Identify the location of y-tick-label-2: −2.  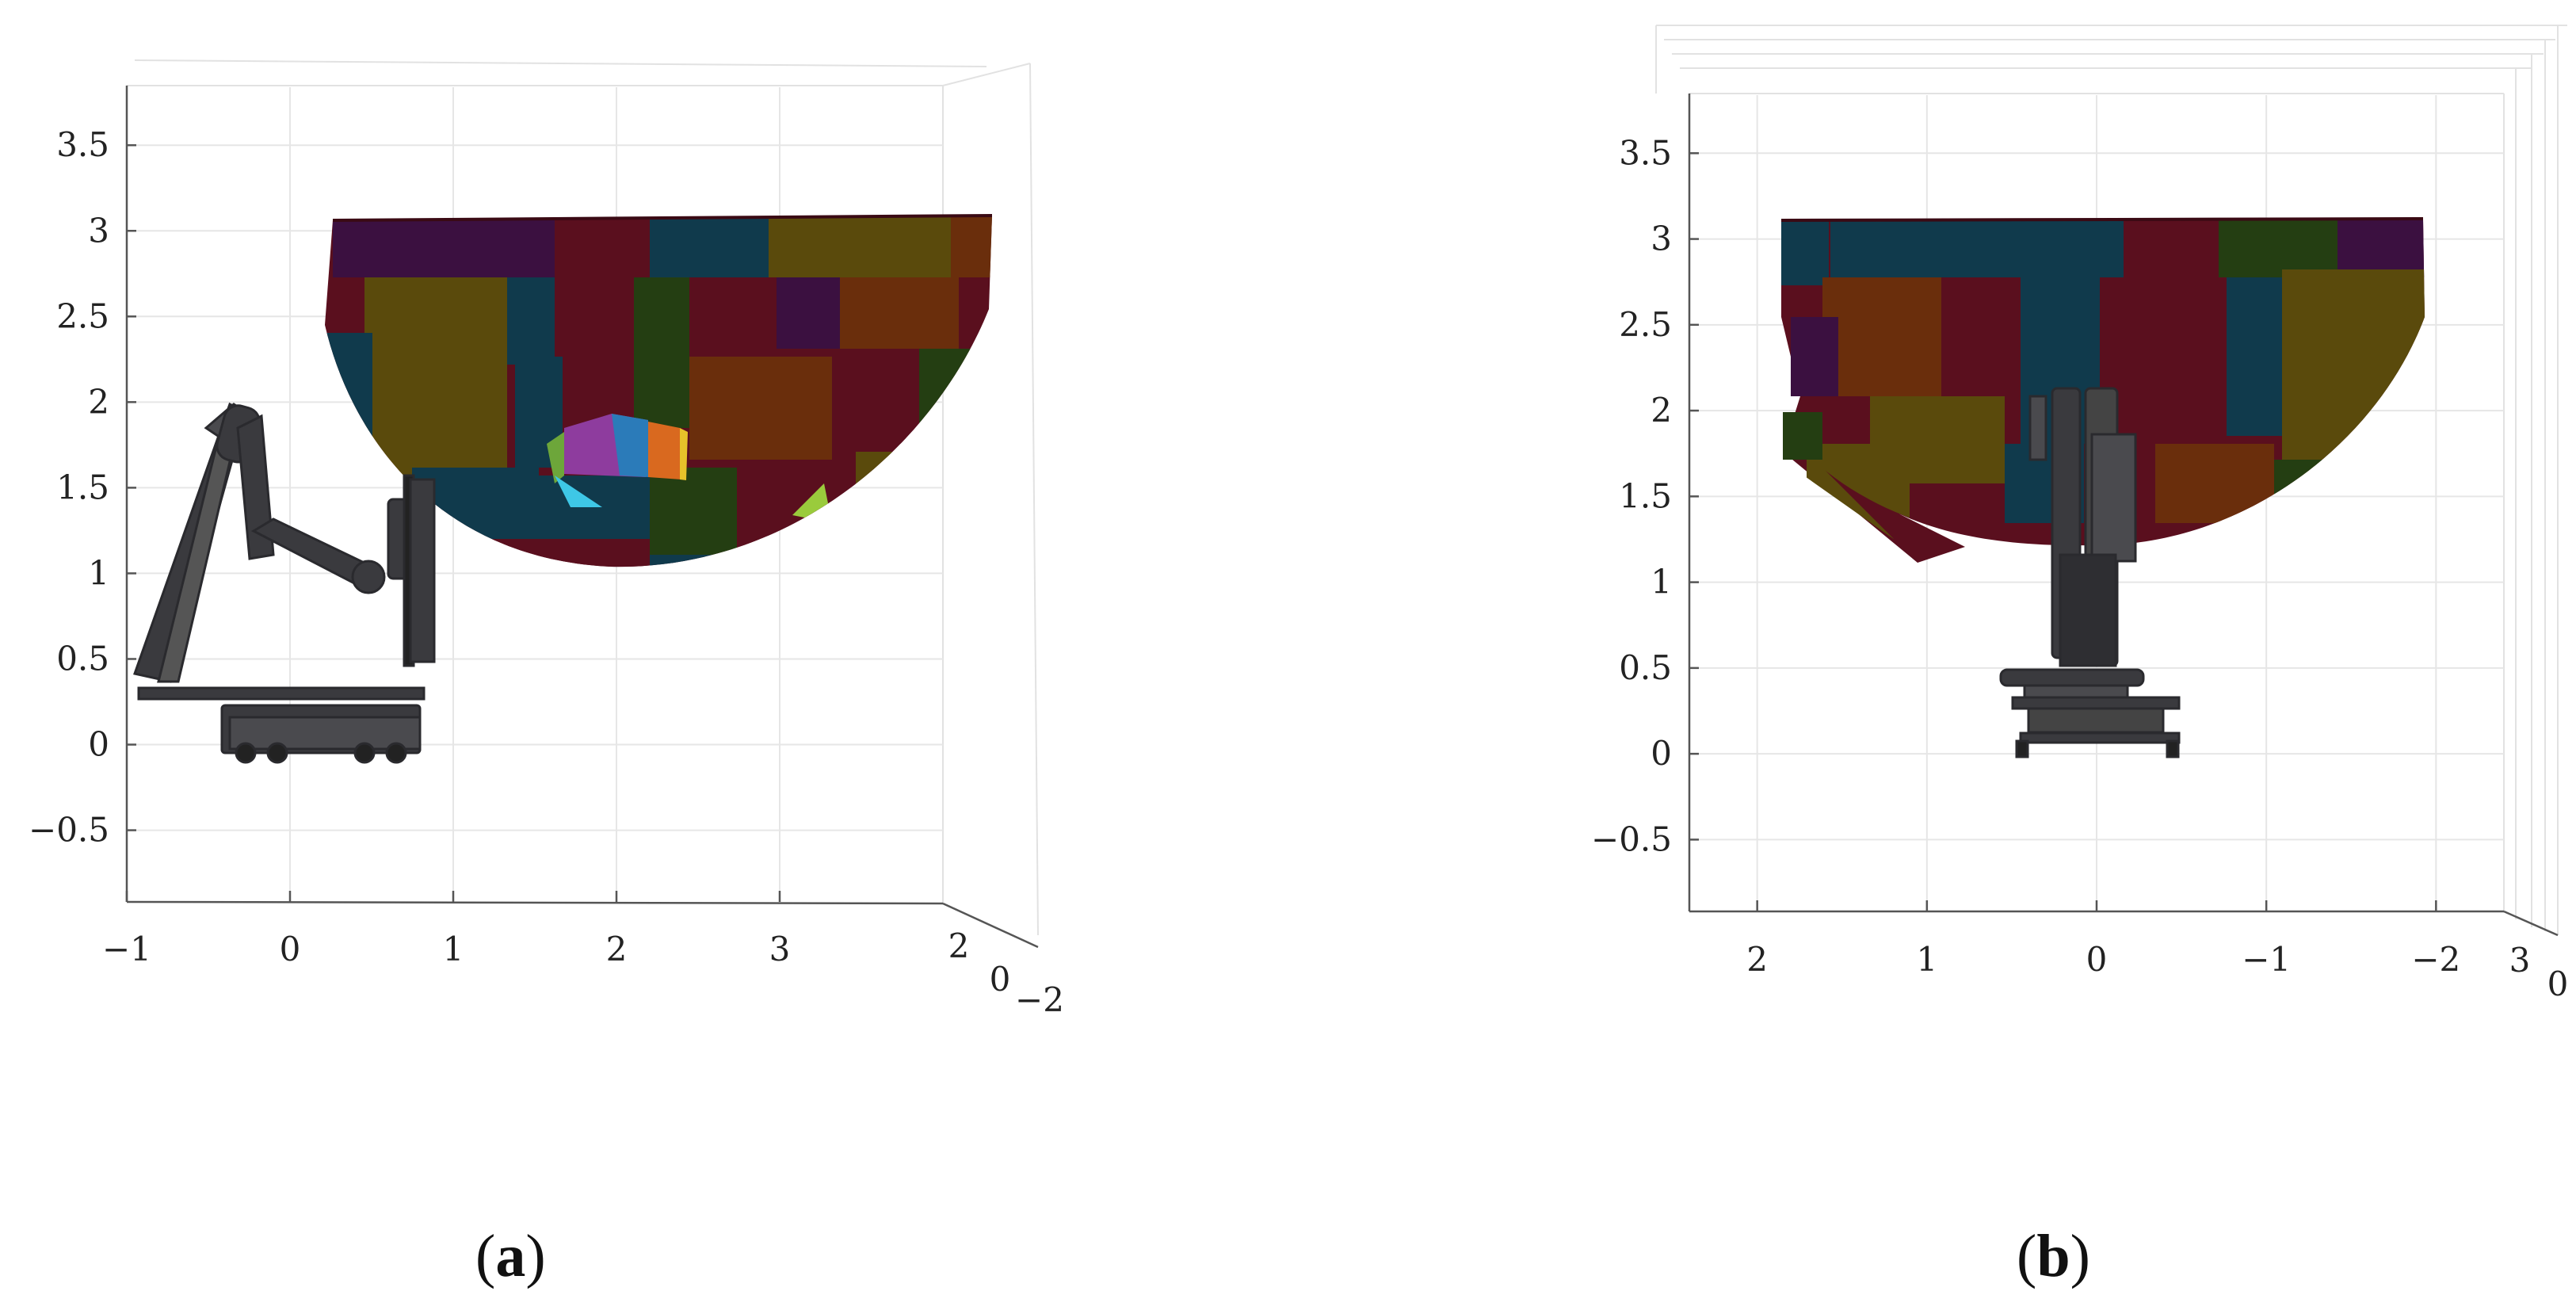
(1039, 1000).